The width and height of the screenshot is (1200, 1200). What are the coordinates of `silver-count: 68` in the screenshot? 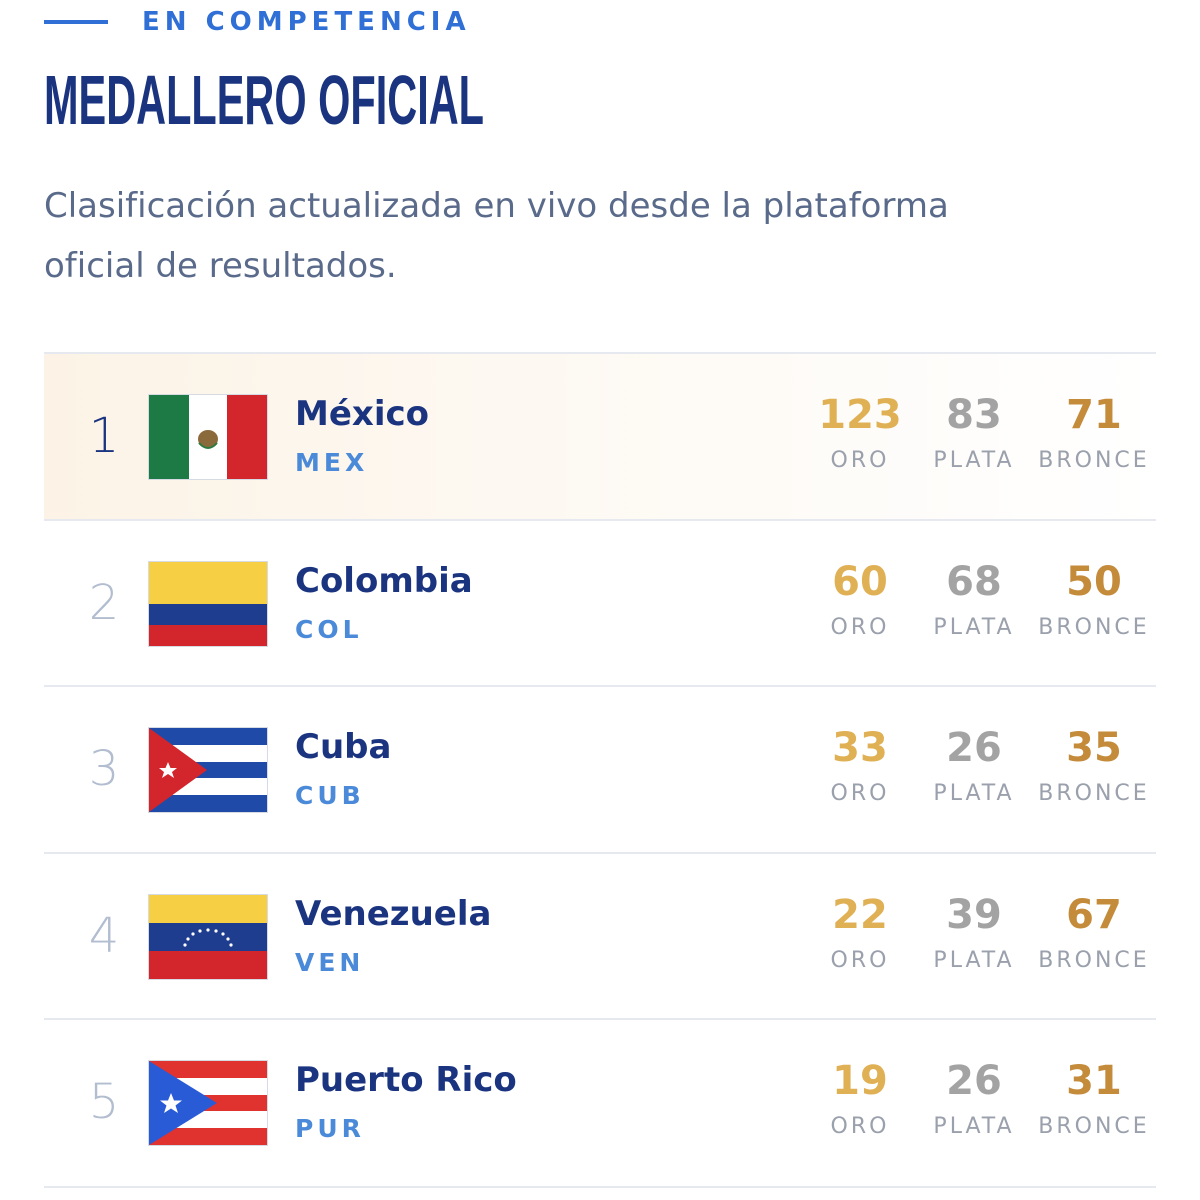 It's located at (974, 582).